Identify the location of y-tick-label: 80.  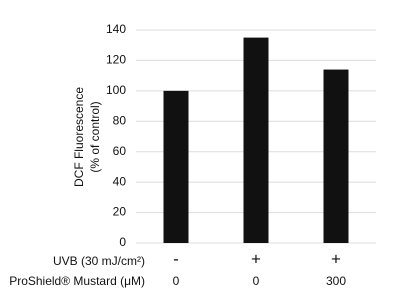
(120, 120).